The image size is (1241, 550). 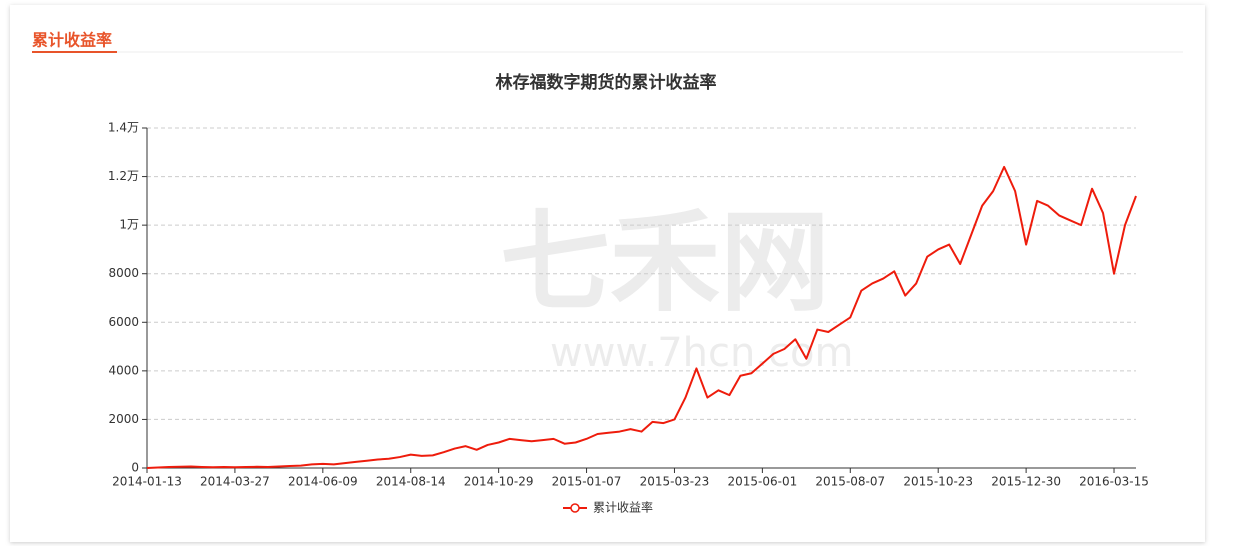 I want to click on x-tick-label: 2016-03-15, so click(x=1114, y=482).